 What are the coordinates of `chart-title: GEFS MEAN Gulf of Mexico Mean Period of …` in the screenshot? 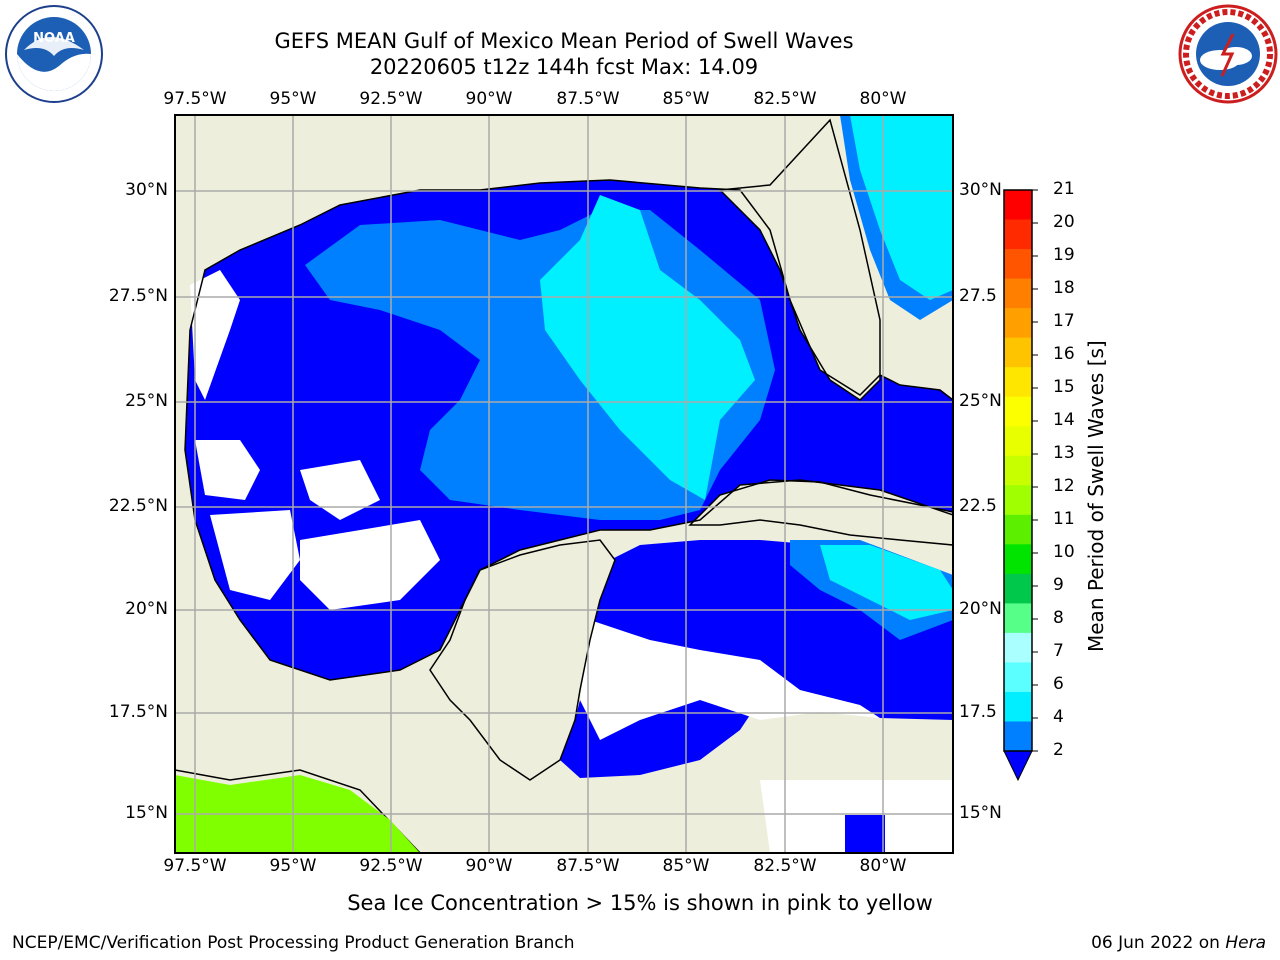 It's located at (564, 41).